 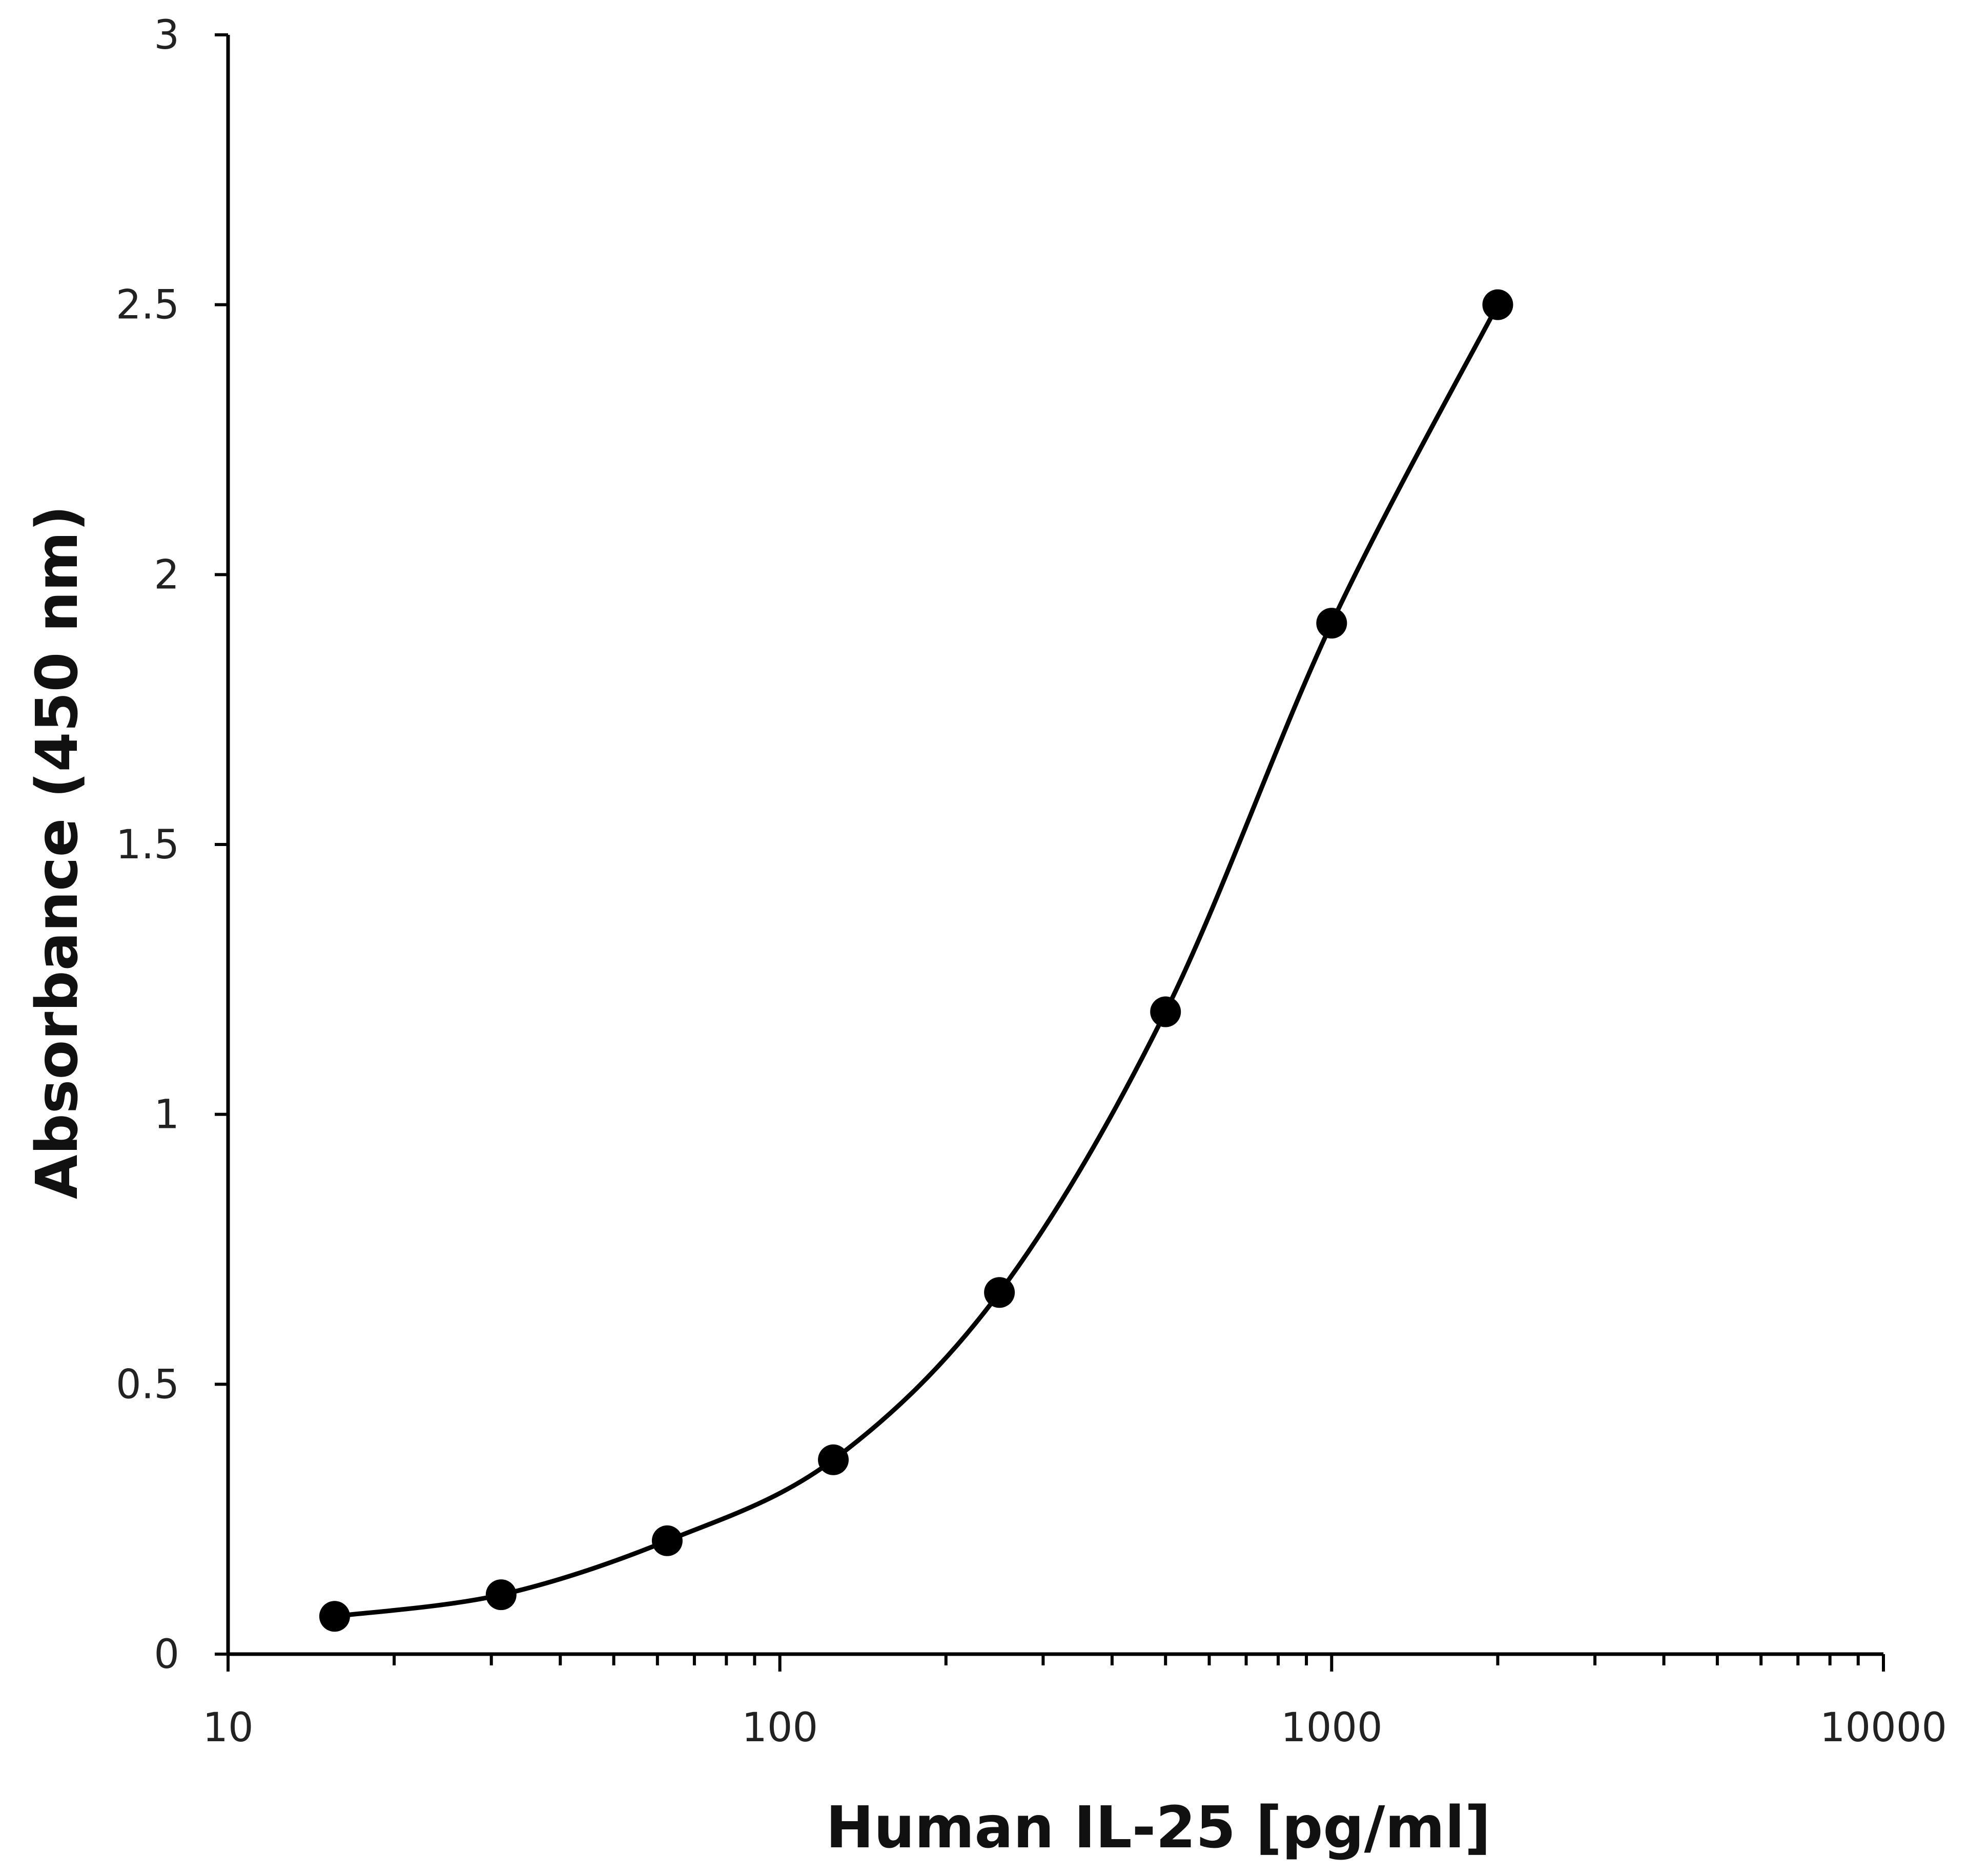 I want to click on y-tick-label: 2, so click(x=166, y=575).